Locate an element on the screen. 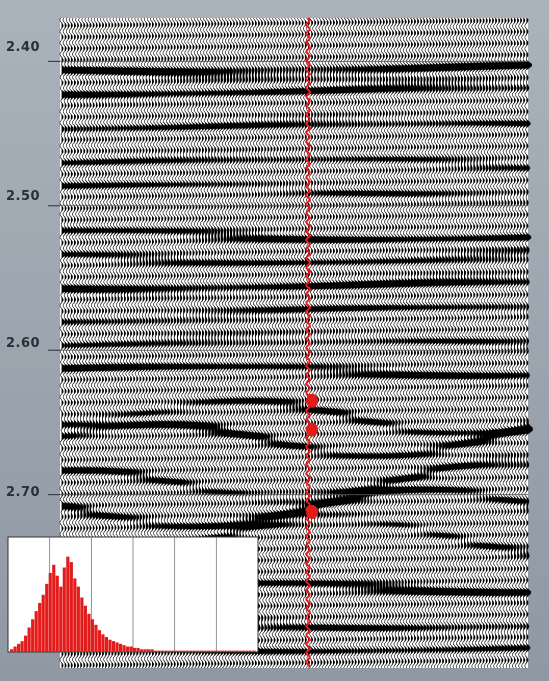 This screenshot has width=549, height=681. time-label-2-60: 2.60 is located at coordinates (23, 343).